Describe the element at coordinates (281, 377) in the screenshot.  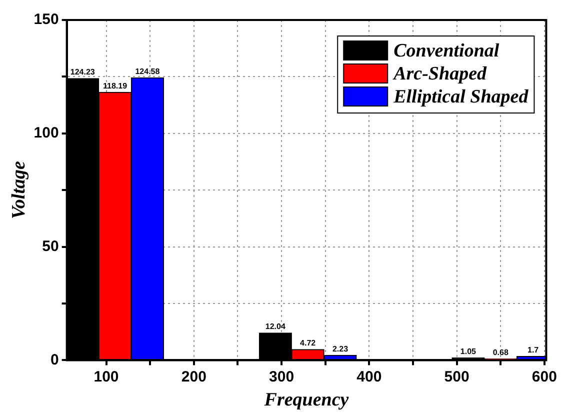
I see `x-tick-label: 300` at that location.